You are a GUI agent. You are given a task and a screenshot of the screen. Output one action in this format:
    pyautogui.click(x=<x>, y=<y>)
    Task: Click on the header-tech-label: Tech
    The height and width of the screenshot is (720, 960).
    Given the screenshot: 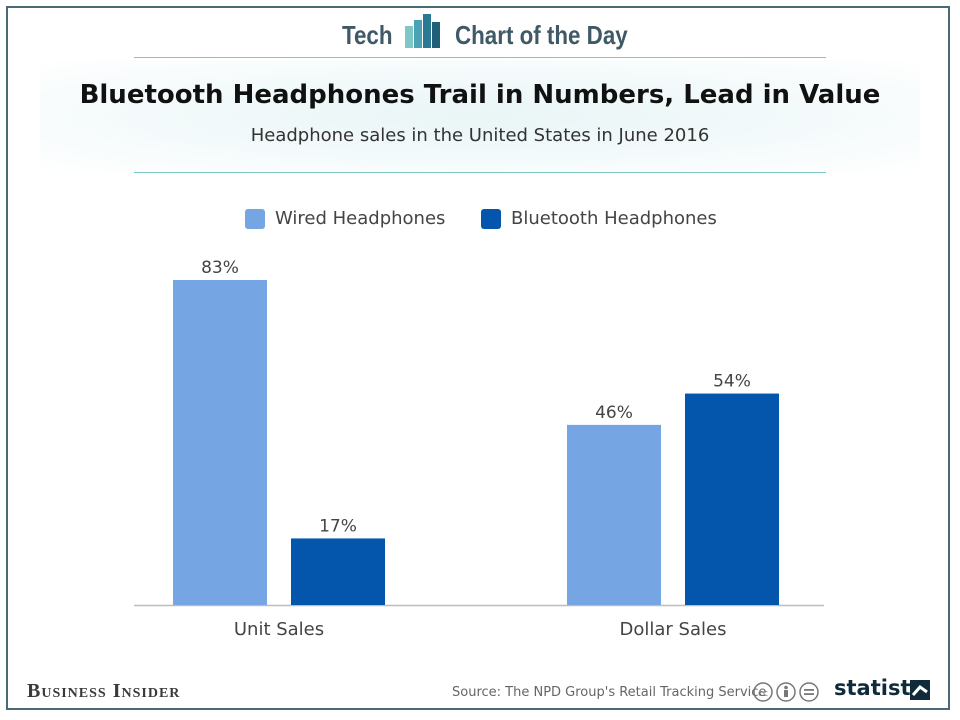 What is the action you would take?
    pyautogui.click(x=367, y=35)
    